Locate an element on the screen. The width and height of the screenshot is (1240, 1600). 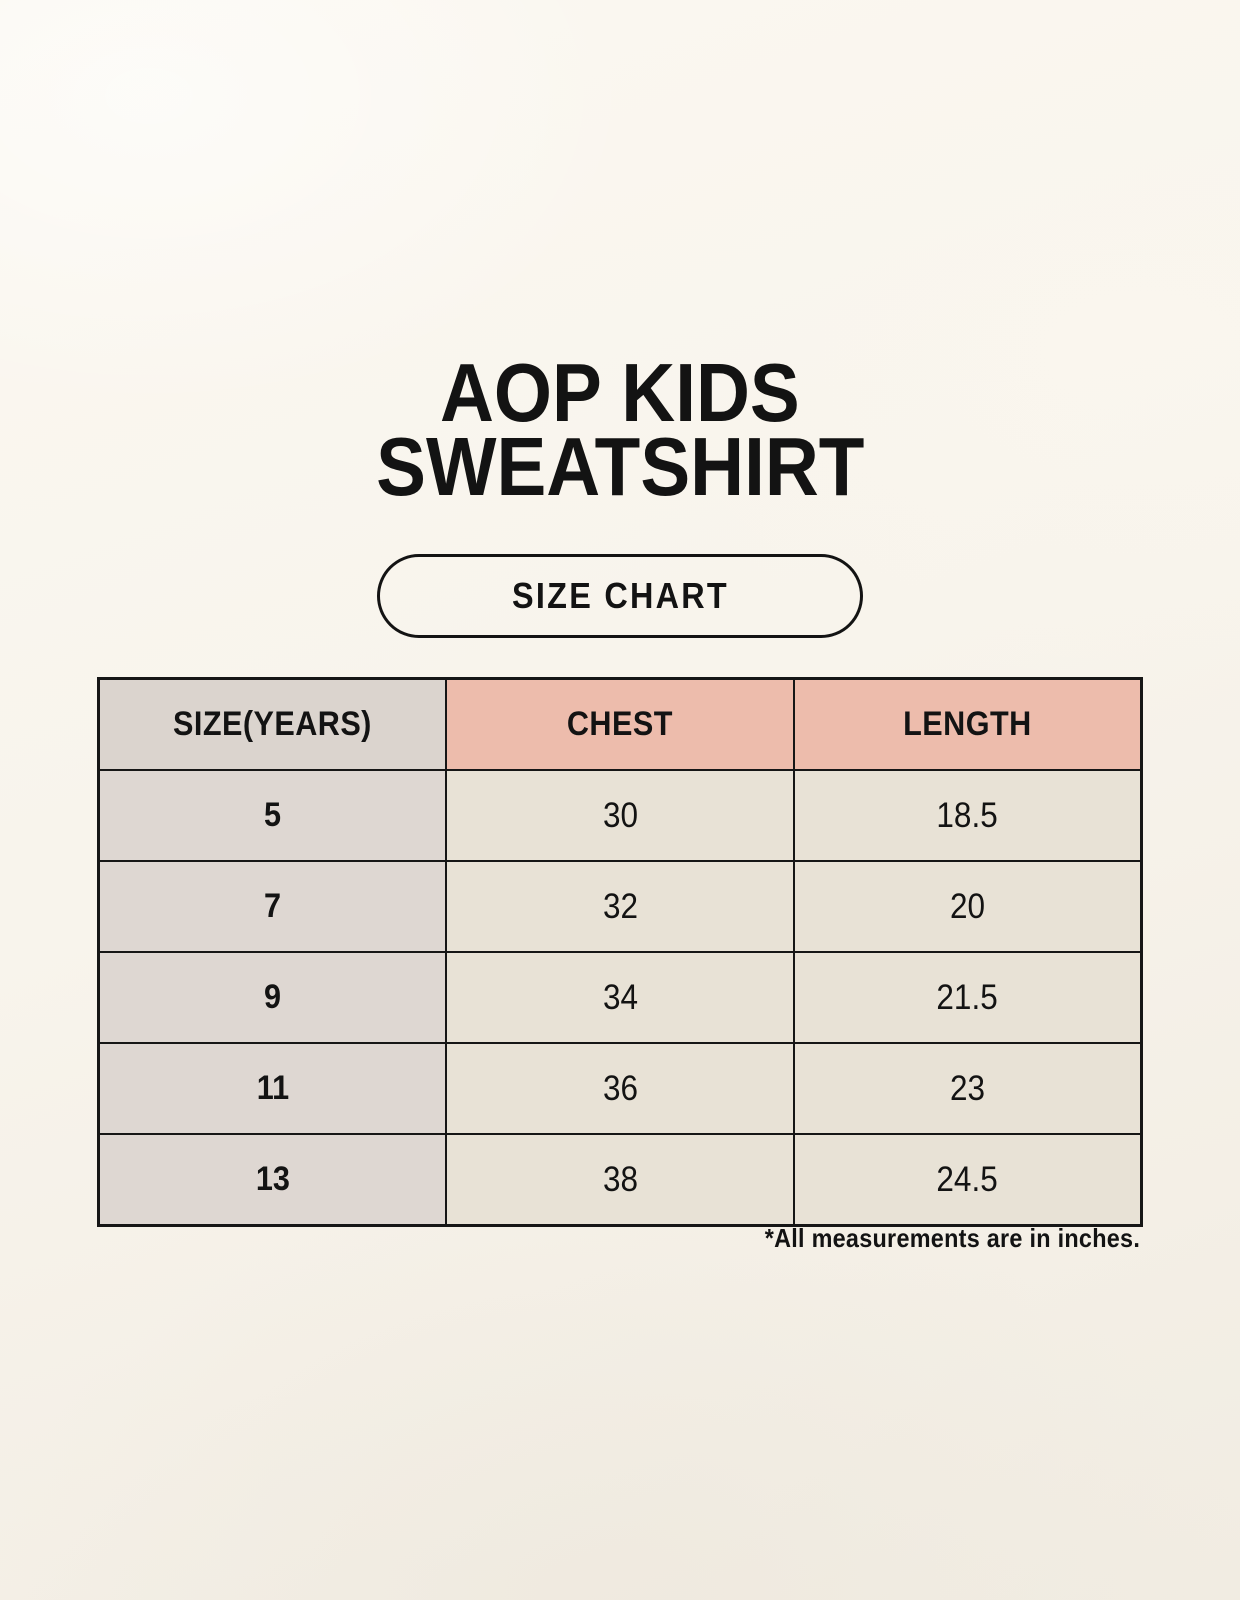
chest-value: 34 is located at coordinates (620, 997).